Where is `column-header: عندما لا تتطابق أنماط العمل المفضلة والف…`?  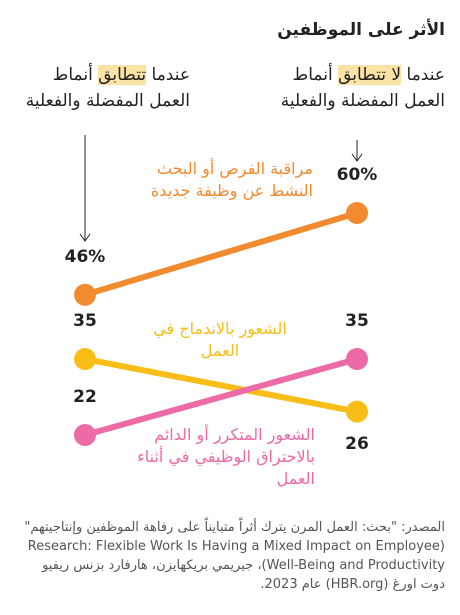
column-header: عندما لا تتطابق أنماط العمل المفضلة والف… is located at coordinates (355, 88).